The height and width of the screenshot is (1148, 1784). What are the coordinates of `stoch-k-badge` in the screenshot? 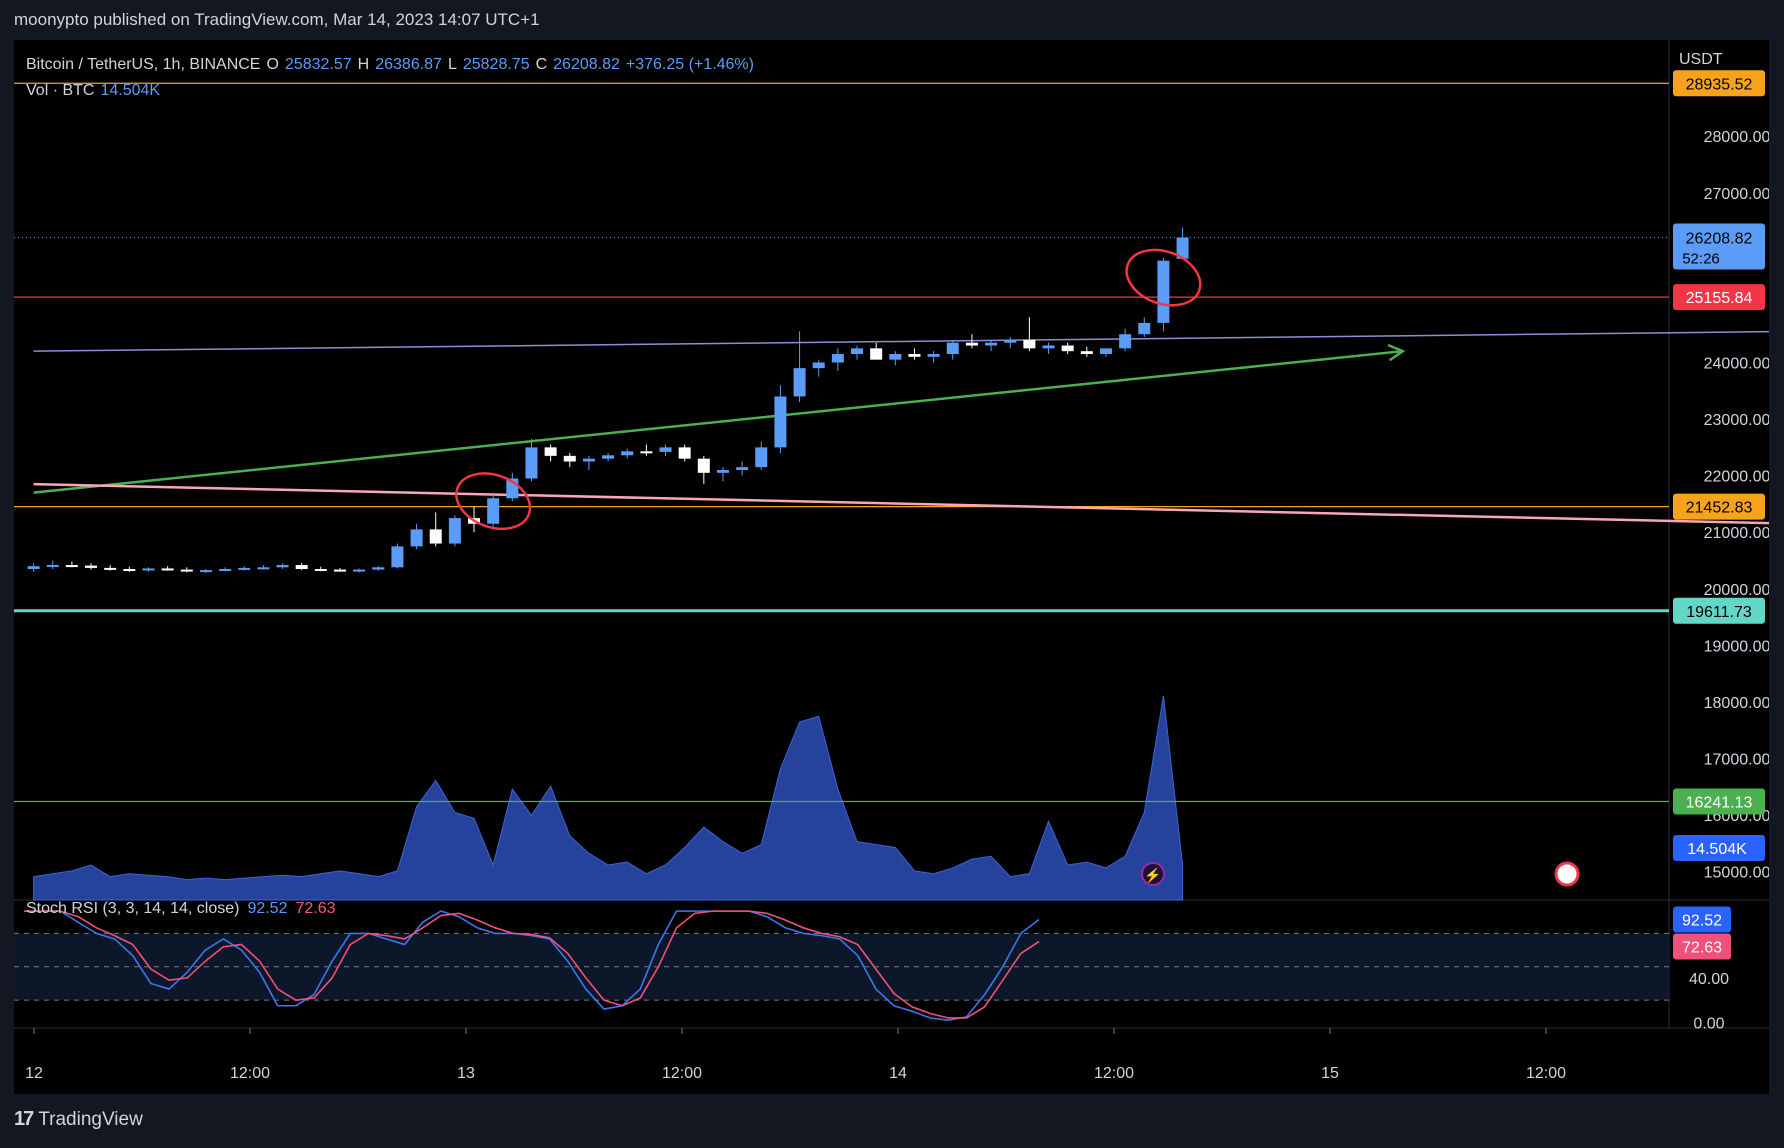 It's located at (1702, 919).